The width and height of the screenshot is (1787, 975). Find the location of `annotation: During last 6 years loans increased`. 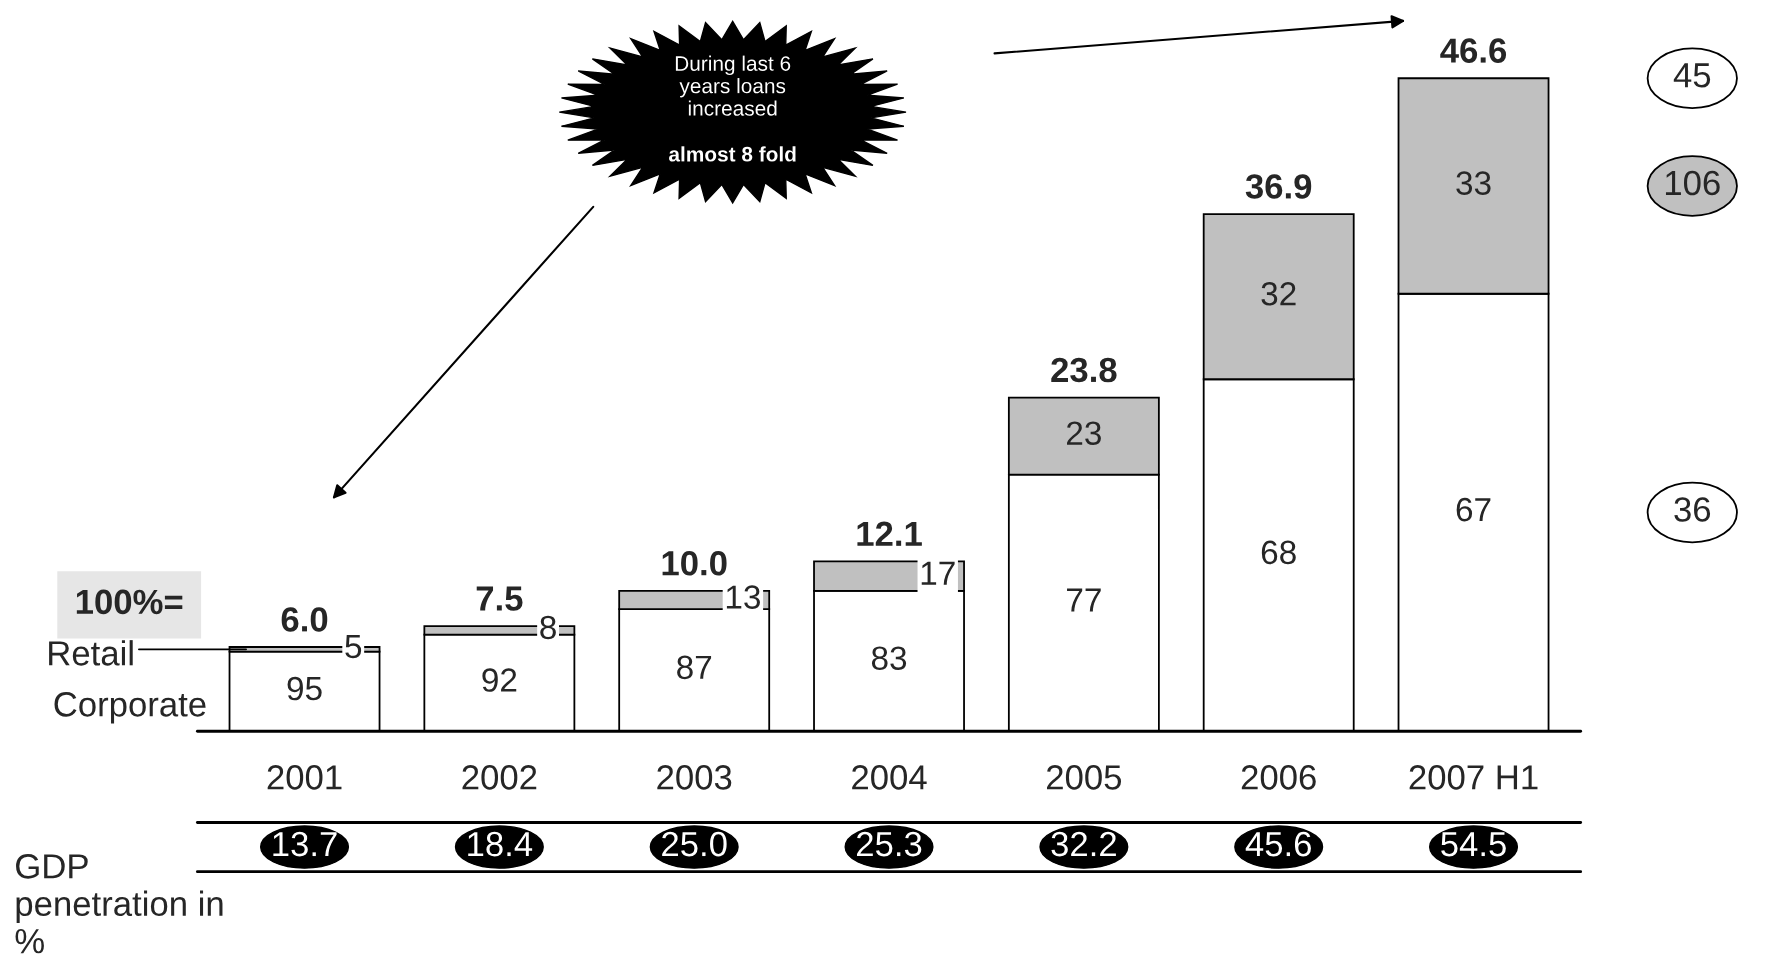

annotation: During last 6 years loans increased is located at coordinates (733, 85).